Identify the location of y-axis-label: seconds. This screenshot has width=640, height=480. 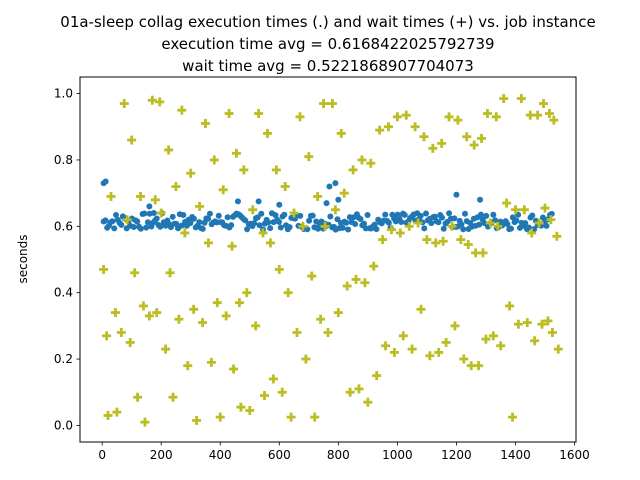
(23, 258).